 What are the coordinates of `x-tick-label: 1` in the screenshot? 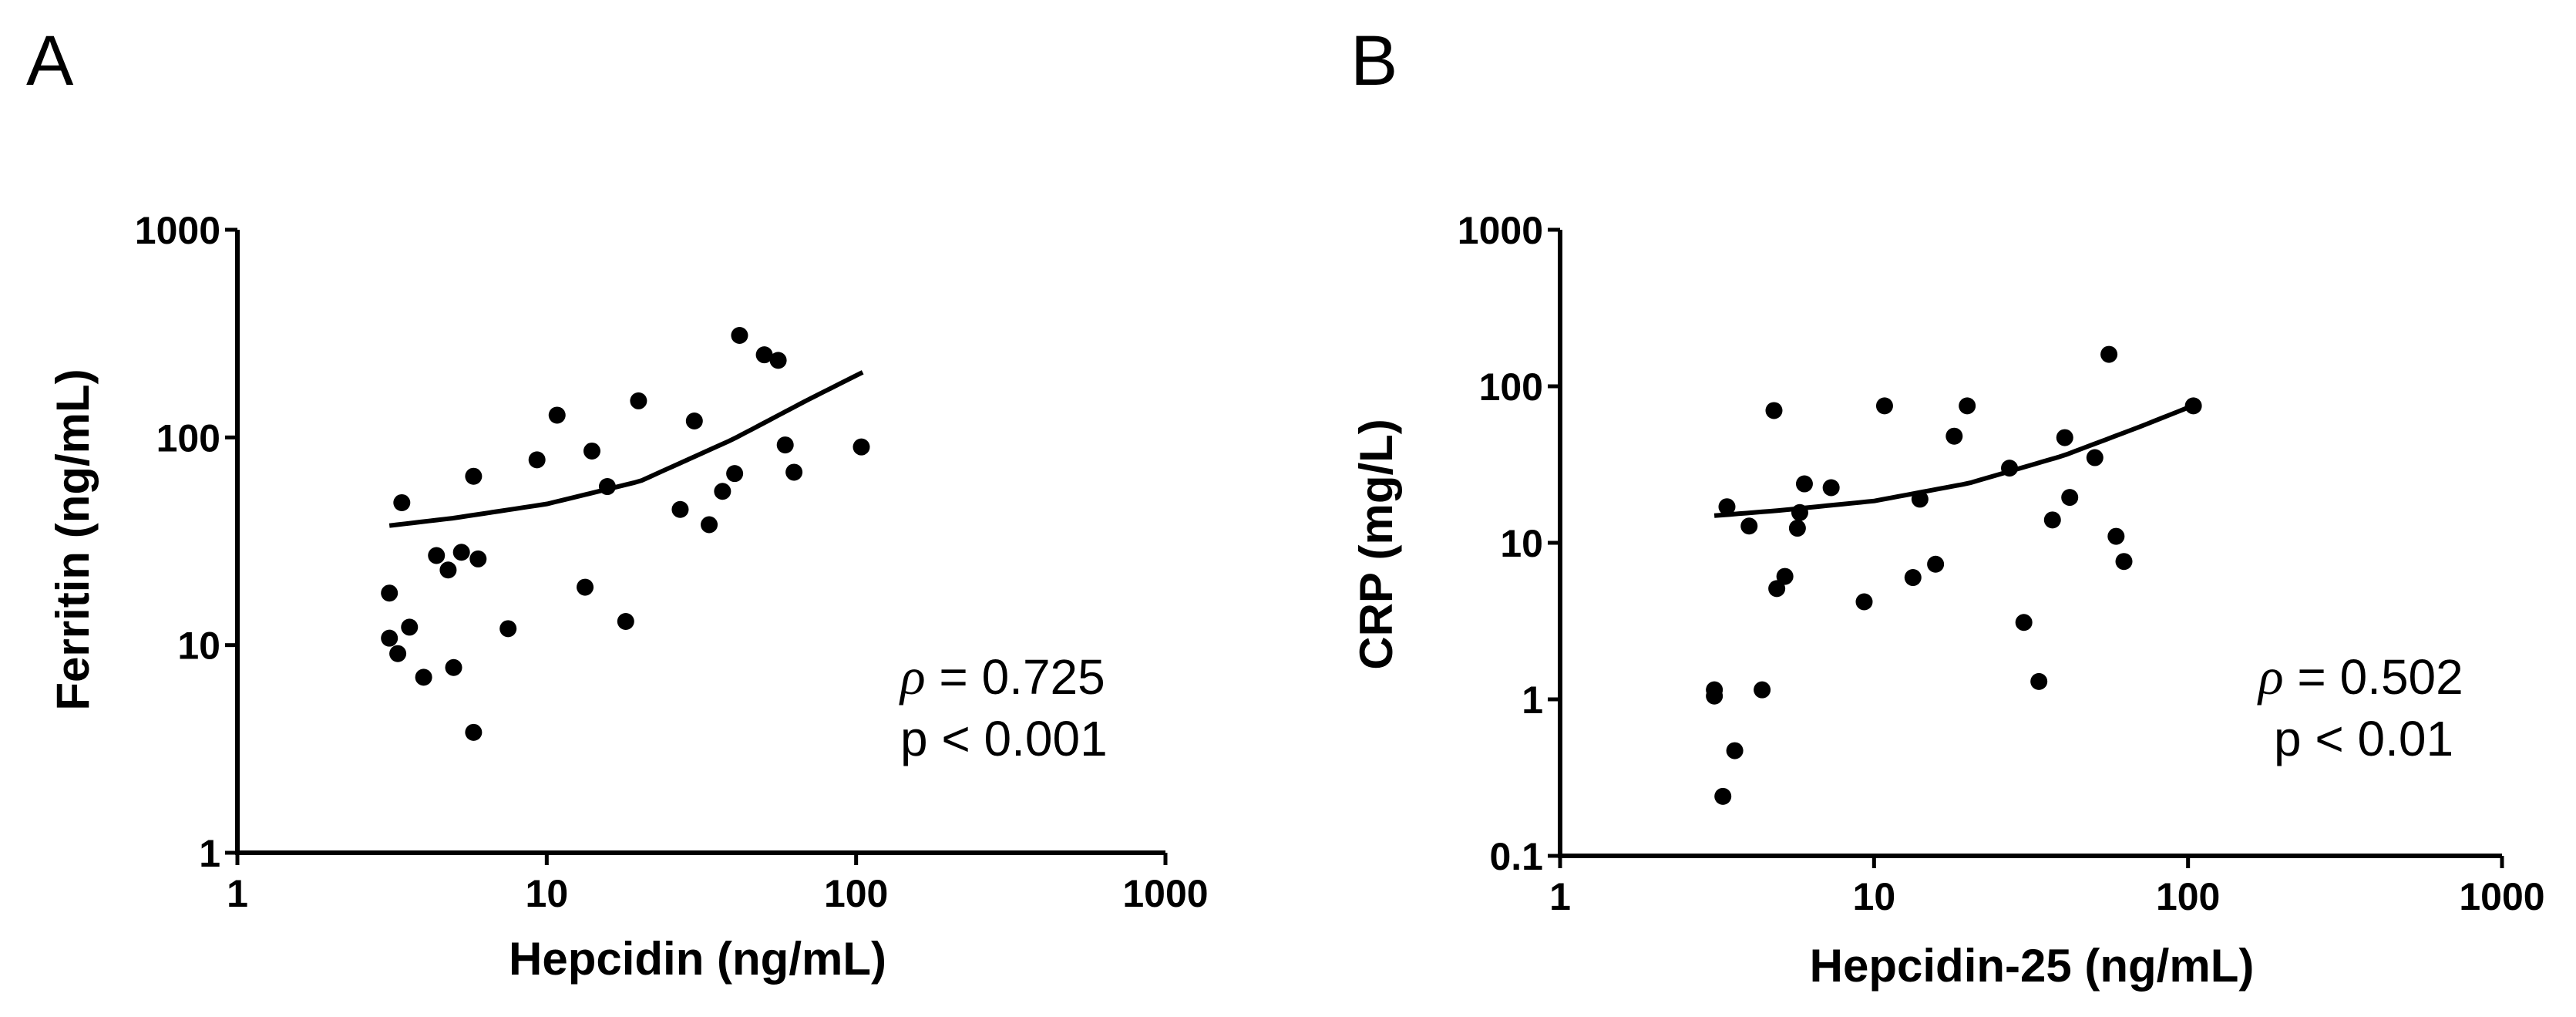 It's located at (1560, 896).